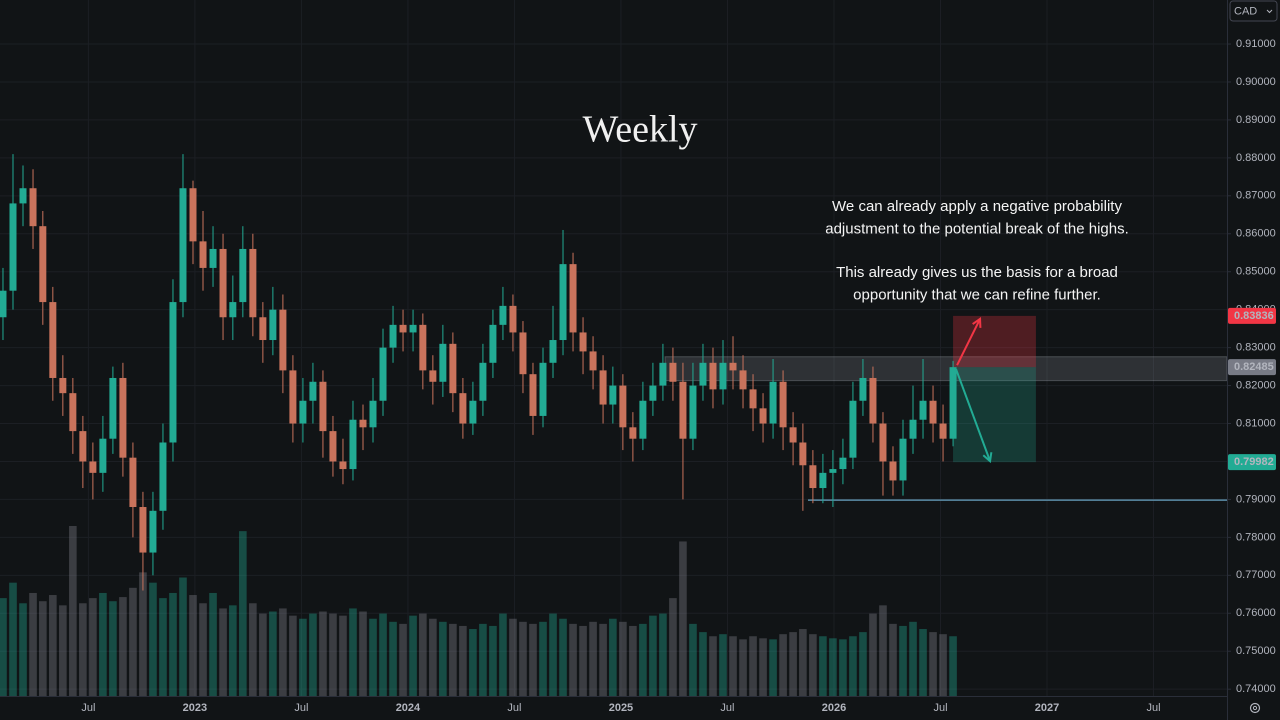  I want to click on currency-selector: CAD, so click(1253, 11).